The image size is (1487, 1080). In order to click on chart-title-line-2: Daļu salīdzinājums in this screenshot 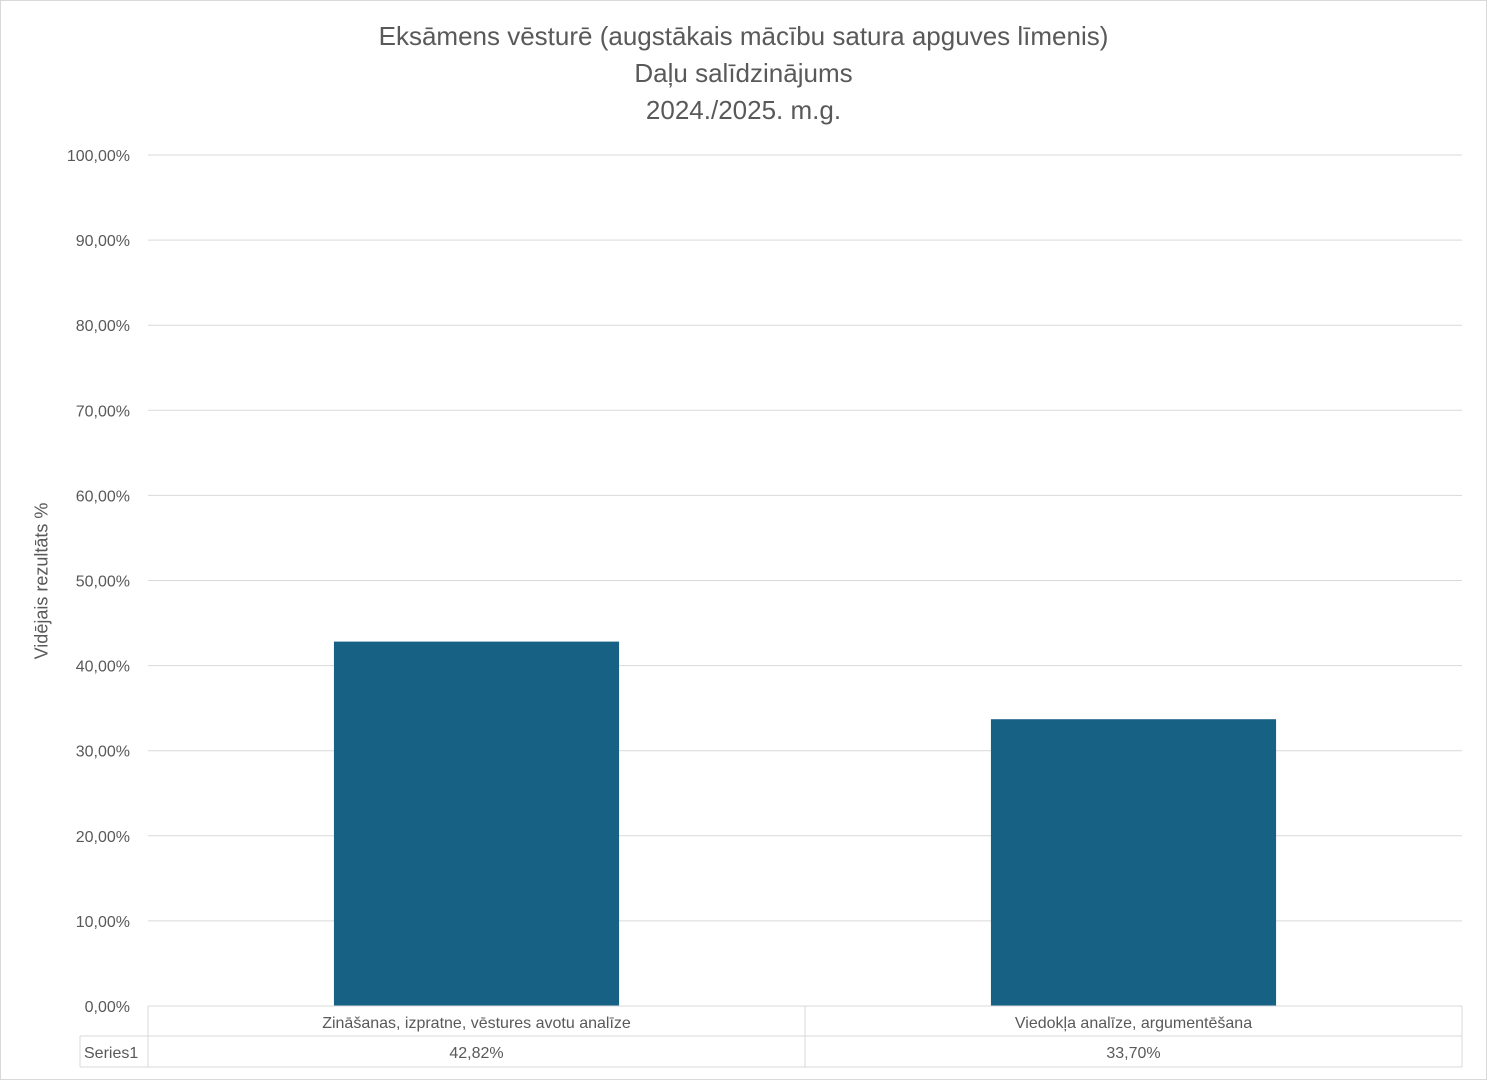, I will do `click(743, 73)`.